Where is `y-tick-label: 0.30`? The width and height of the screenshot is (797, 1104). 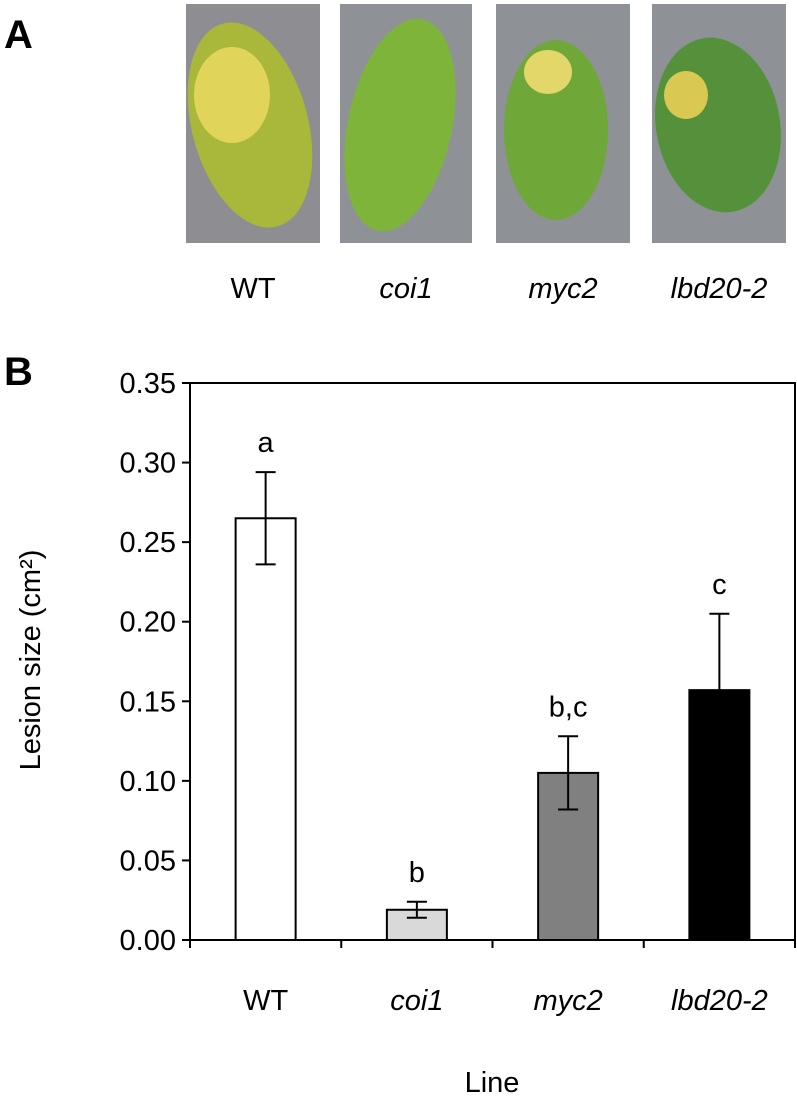 y-tick-label: 0.30 is located at coordinates (148, 464).